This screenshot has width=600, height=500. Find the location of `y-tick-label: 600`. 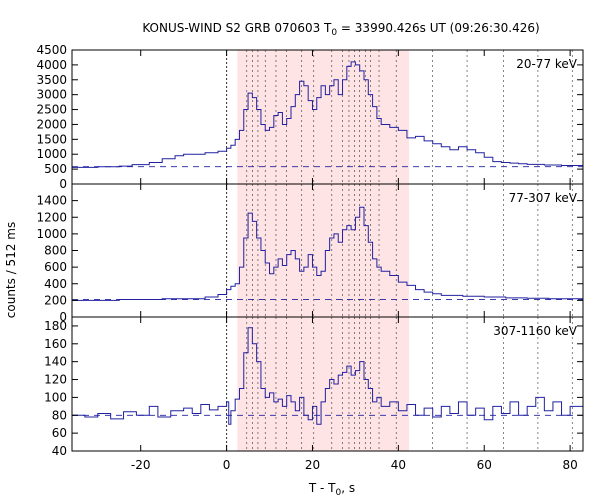

y-tick-label: 600 is located at coordinates (55, 267).